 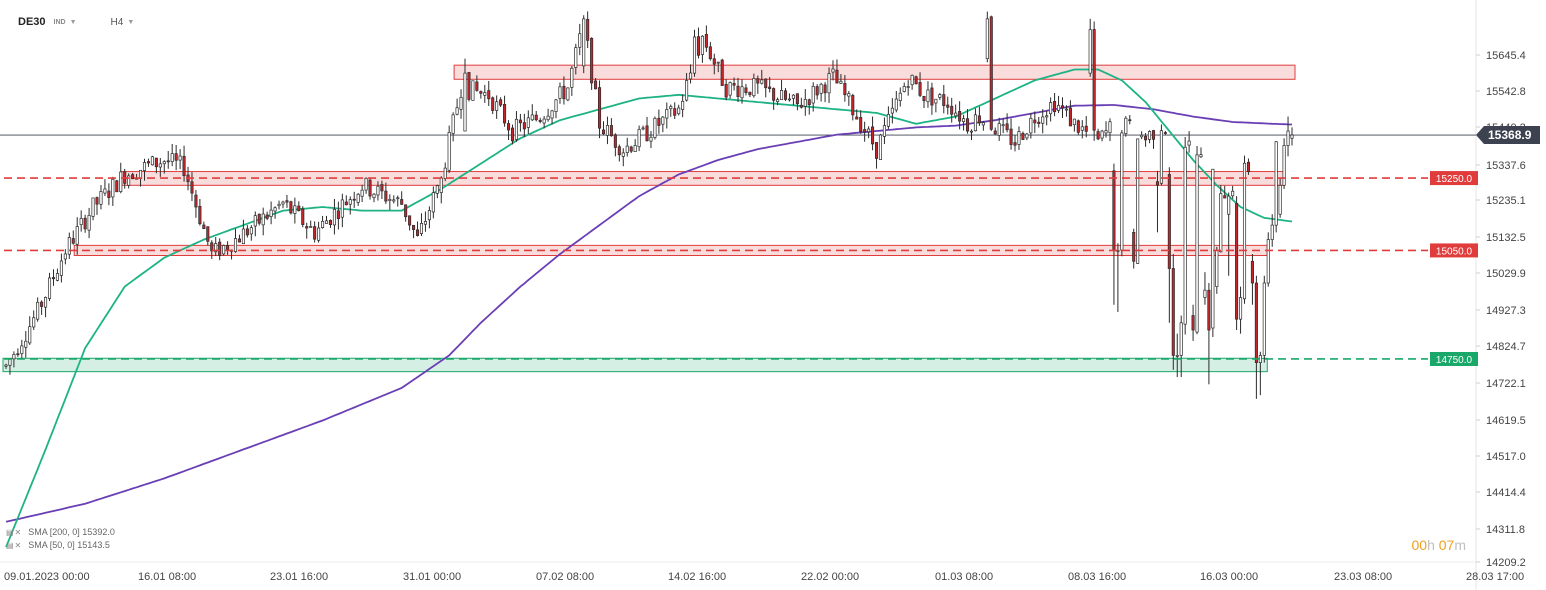 What do you see at coordinates (58, 545) in the screenshot?
I see `legend-sma-50: ▤✕ SMA [50, 0] 15143.5` at bounding box center [58, 545].